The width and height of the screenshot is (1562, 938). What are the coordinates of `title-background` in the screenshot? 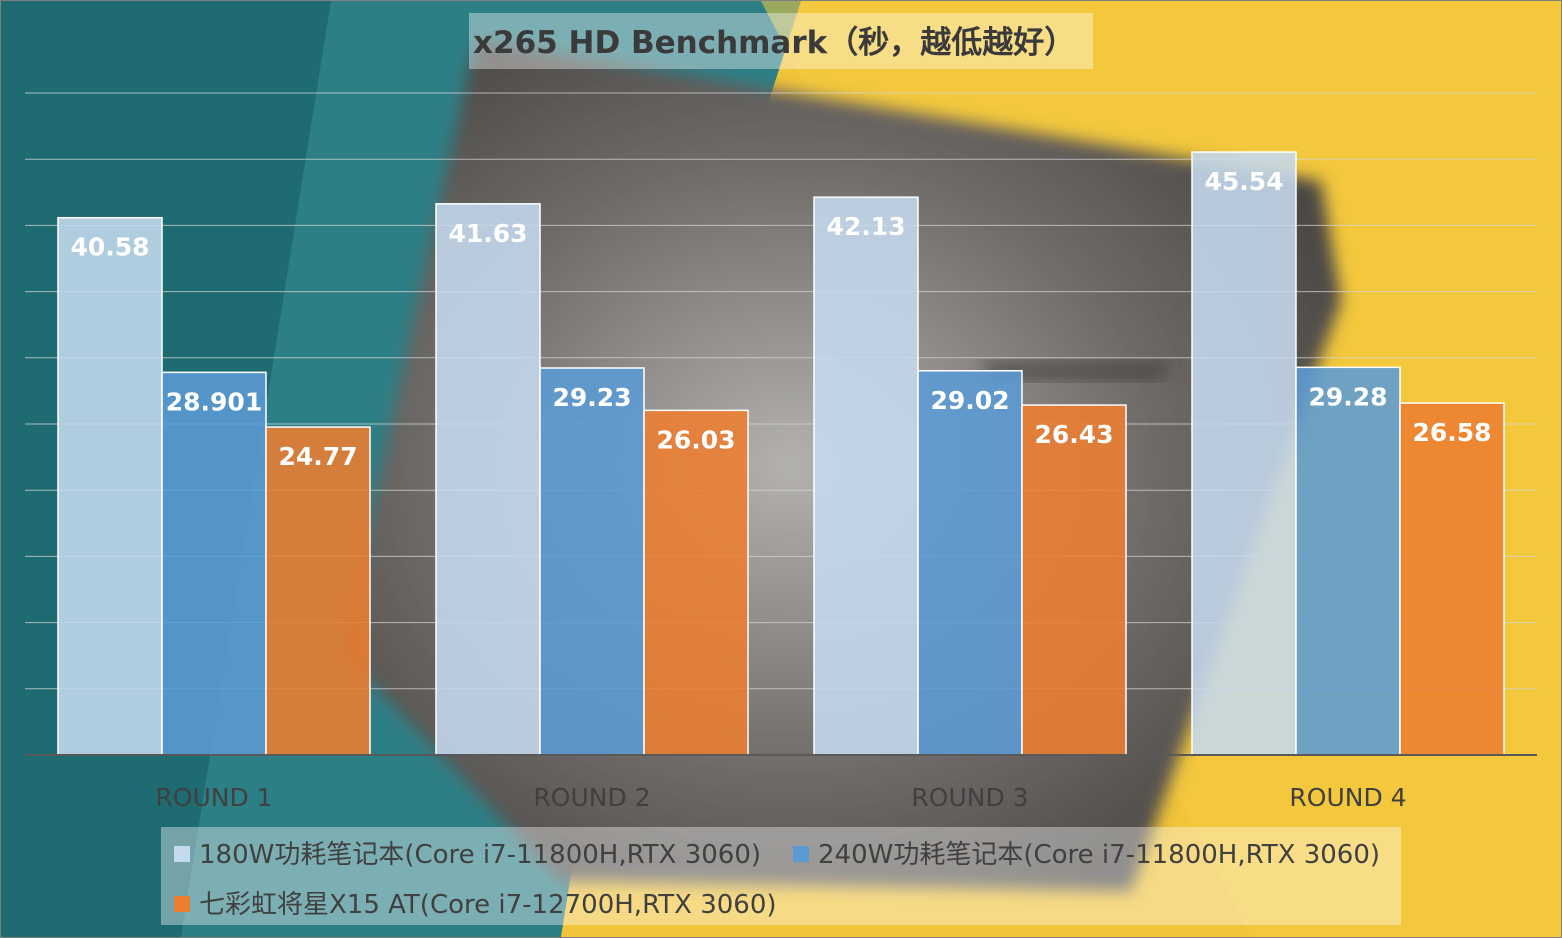 It's located at (781, 41).